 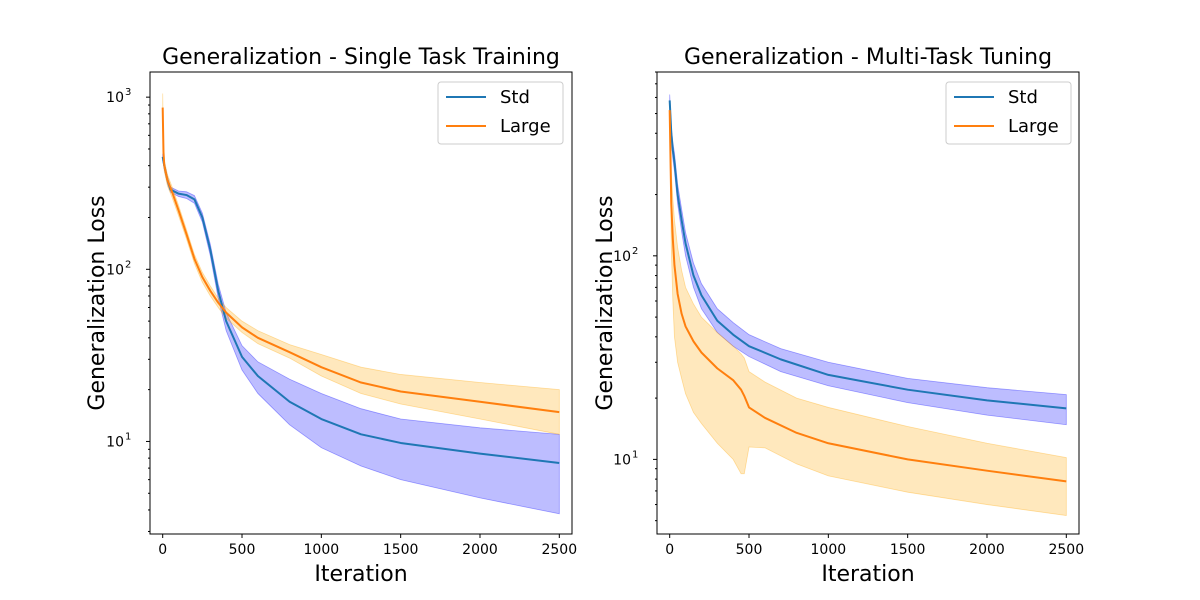 What do you see at coordinates (361, 57) in the screenshot?
I see `chart-title: Generalization - Single Task Training` at bounding box center [361, 57].